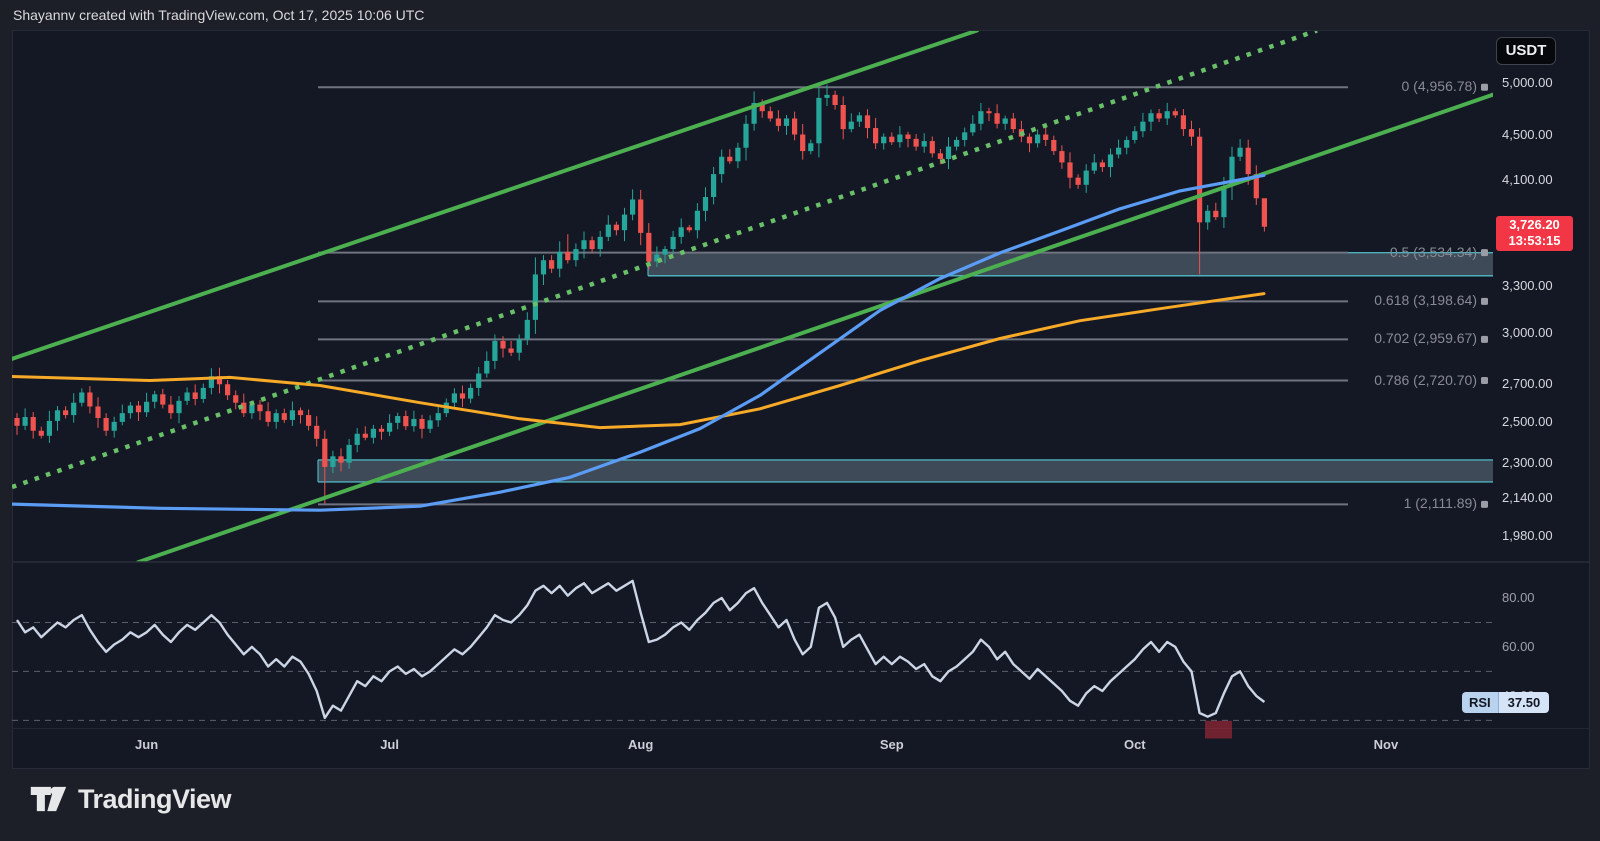 The width and height of the screenshot is (1600, 841). I want to click on last-price-badge: 3,726.20 13:53:15, so click(1534, 233).